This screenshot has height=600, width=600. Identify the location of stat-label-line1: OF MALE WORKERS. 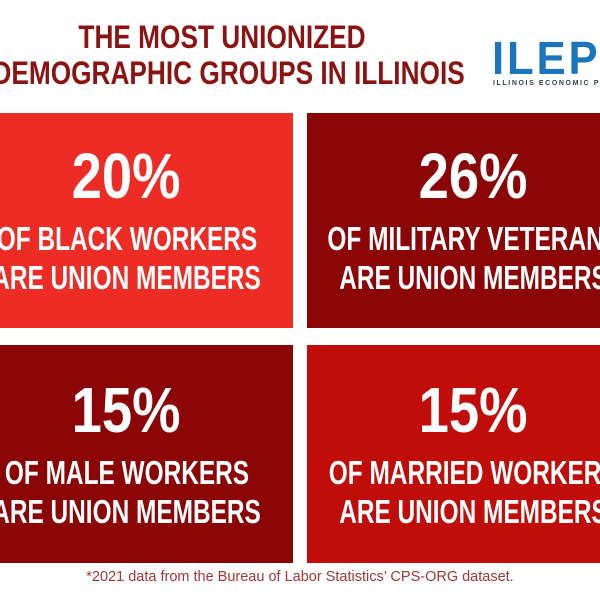
(126, 472).